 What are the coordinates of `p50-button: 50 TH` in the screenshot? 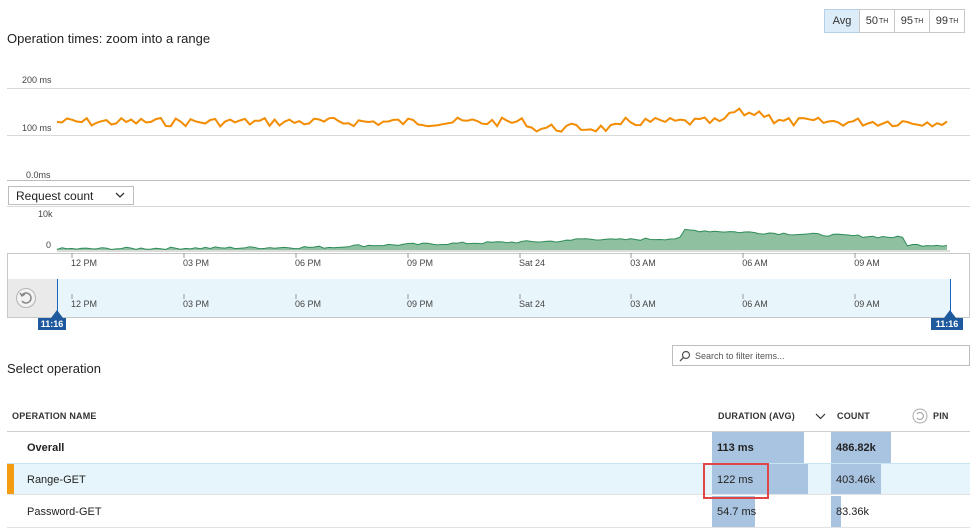 It's located at (877, 21).